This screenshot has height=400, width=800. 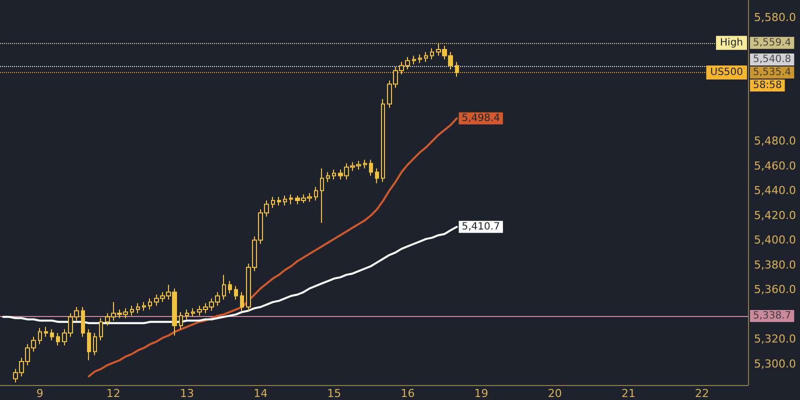 I want to click on x-tick-label: 12, so click(x=113, y=393).